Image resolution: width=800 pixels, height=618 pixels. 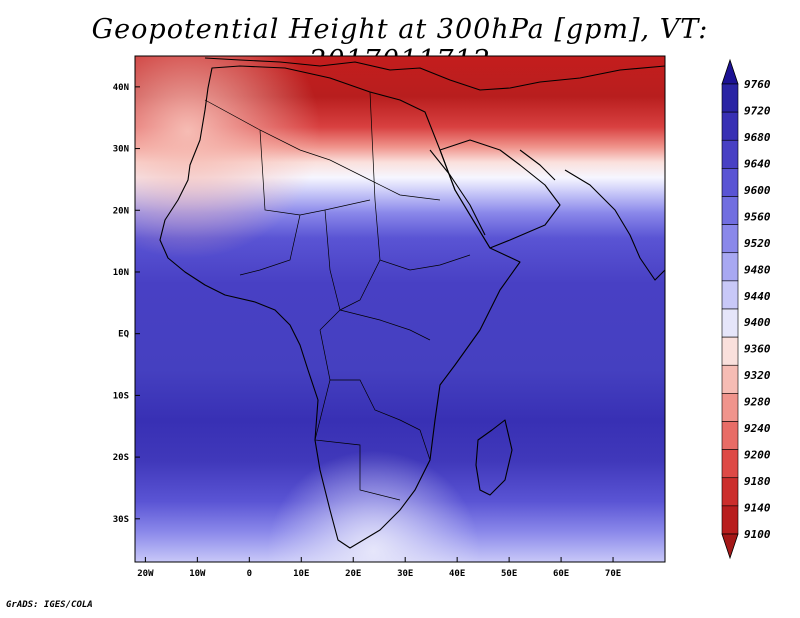 I want to click on colorbar-level-label: 9400, so click(x=757, y=322).